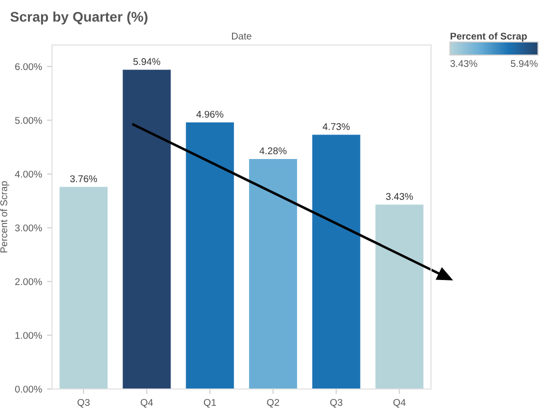 The height and width of the screenshot is (419, 548). What do you see at coordinates (28, 282) in the screenshot?
I see `y-tick-label: 2.00%` at bounding box center [28, 282].